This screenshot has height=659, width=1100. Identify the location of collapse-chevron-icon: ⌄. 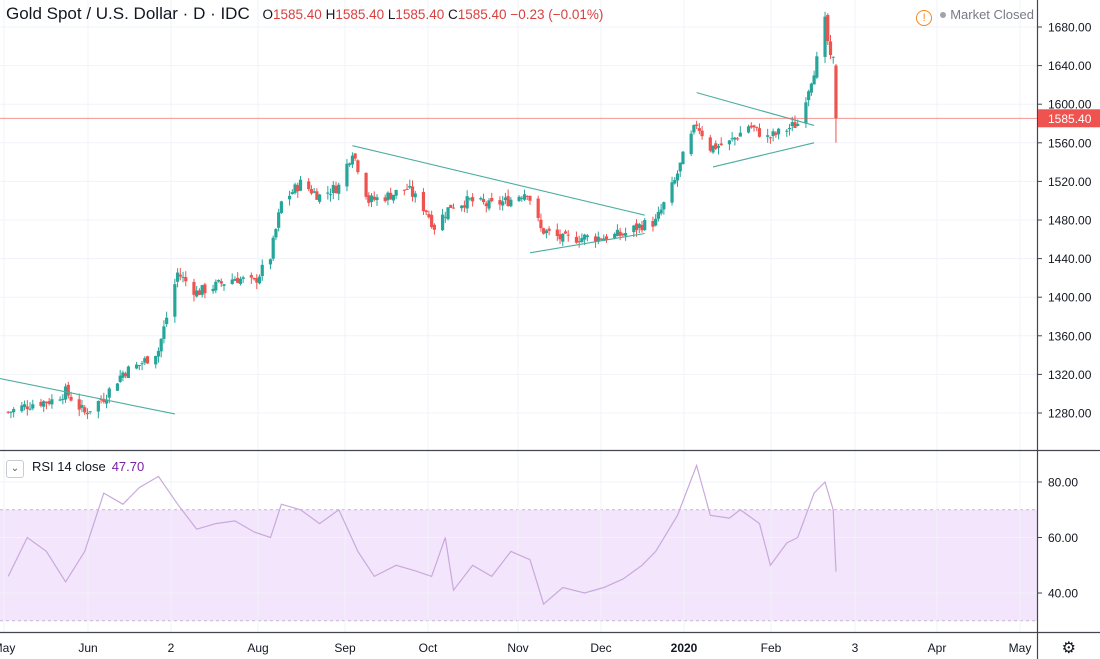
(15, 469).